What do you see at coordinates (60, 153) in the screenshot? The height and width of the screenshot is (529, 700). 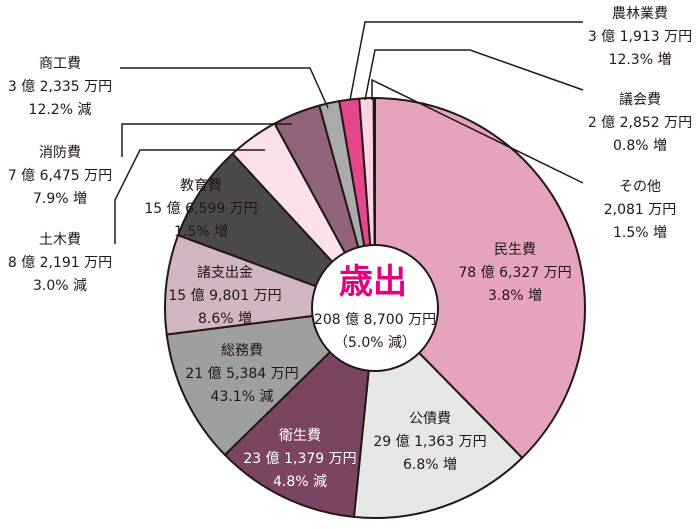 I see `slice-8-name: 消防費` at bounding box center [60, 153].